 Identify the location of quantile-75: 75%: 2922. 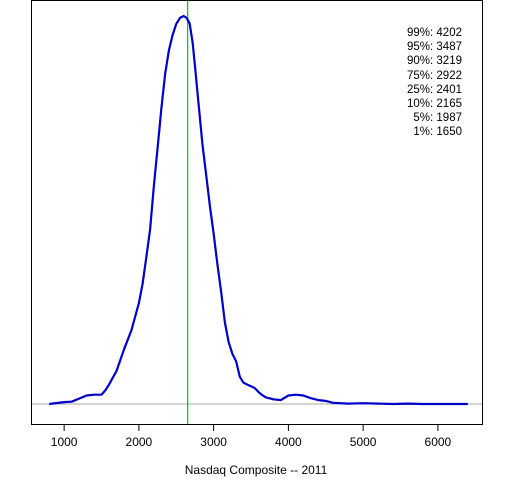
(434, 75).